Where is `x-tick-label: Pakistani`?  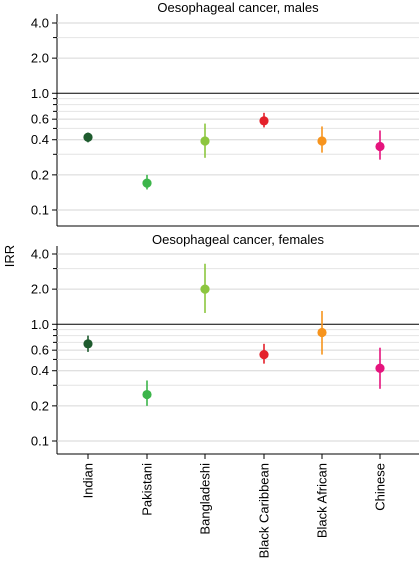
x-tick-label: Pakistani is located at coordinates (147, 489).